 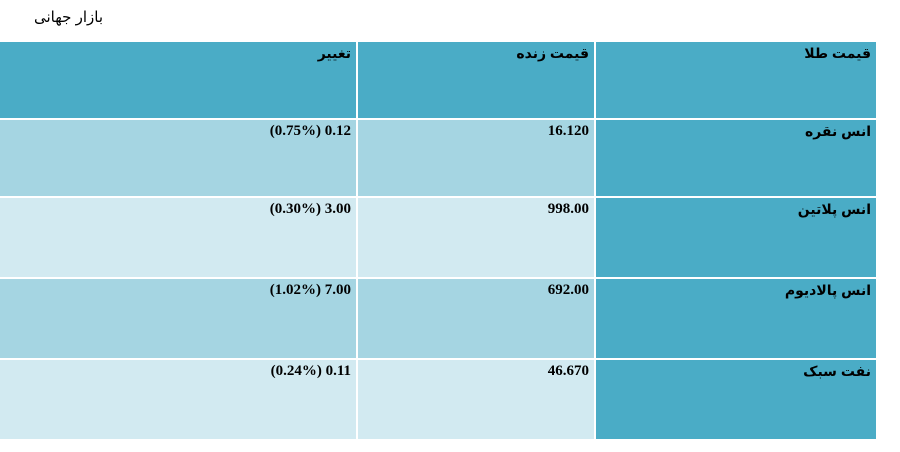 What do you see at coordinates (476, 399) in the screenshot?
I see `table-row-price: 46.670` at bounding box center [476, 399].